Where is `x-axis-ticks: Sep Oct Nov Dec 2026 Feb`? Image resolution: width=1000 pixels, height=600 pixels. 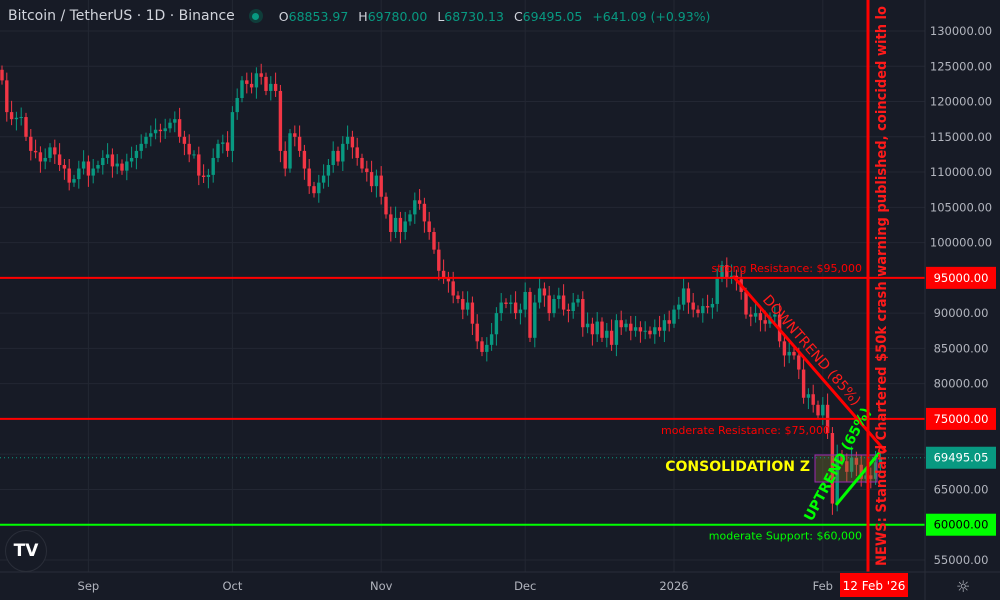
x-axis-ticks: Sep Oct Nov Dec 2026 Feb is located at coordinates (455, 586).